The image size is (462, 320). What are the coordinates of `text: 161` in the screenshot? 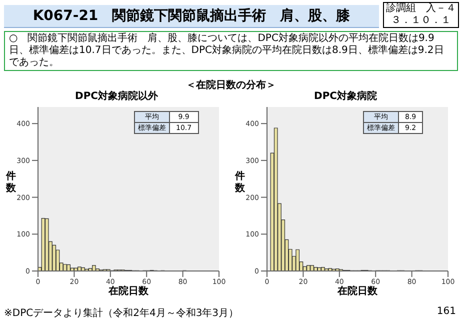 It's located at (446, 311).